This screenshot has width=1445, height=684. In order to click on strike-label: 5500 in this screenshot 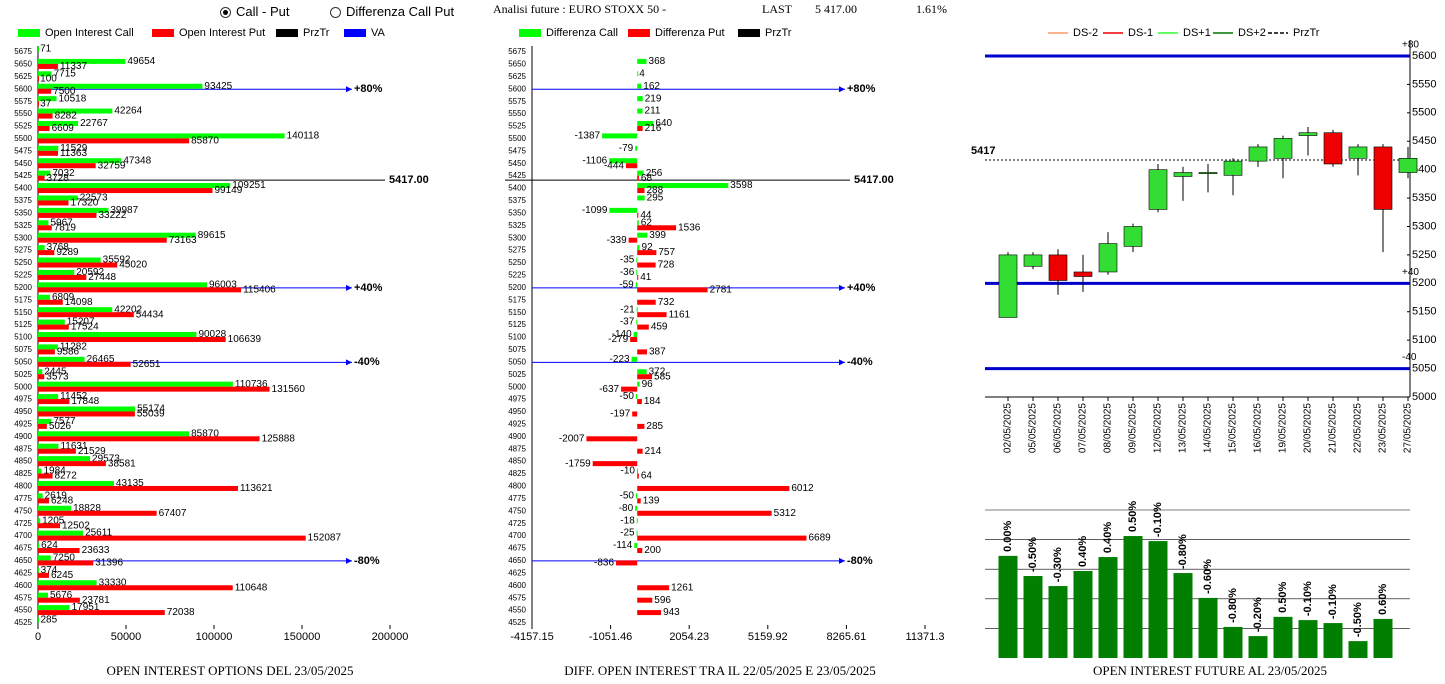, I will do `click(23, 138)`.